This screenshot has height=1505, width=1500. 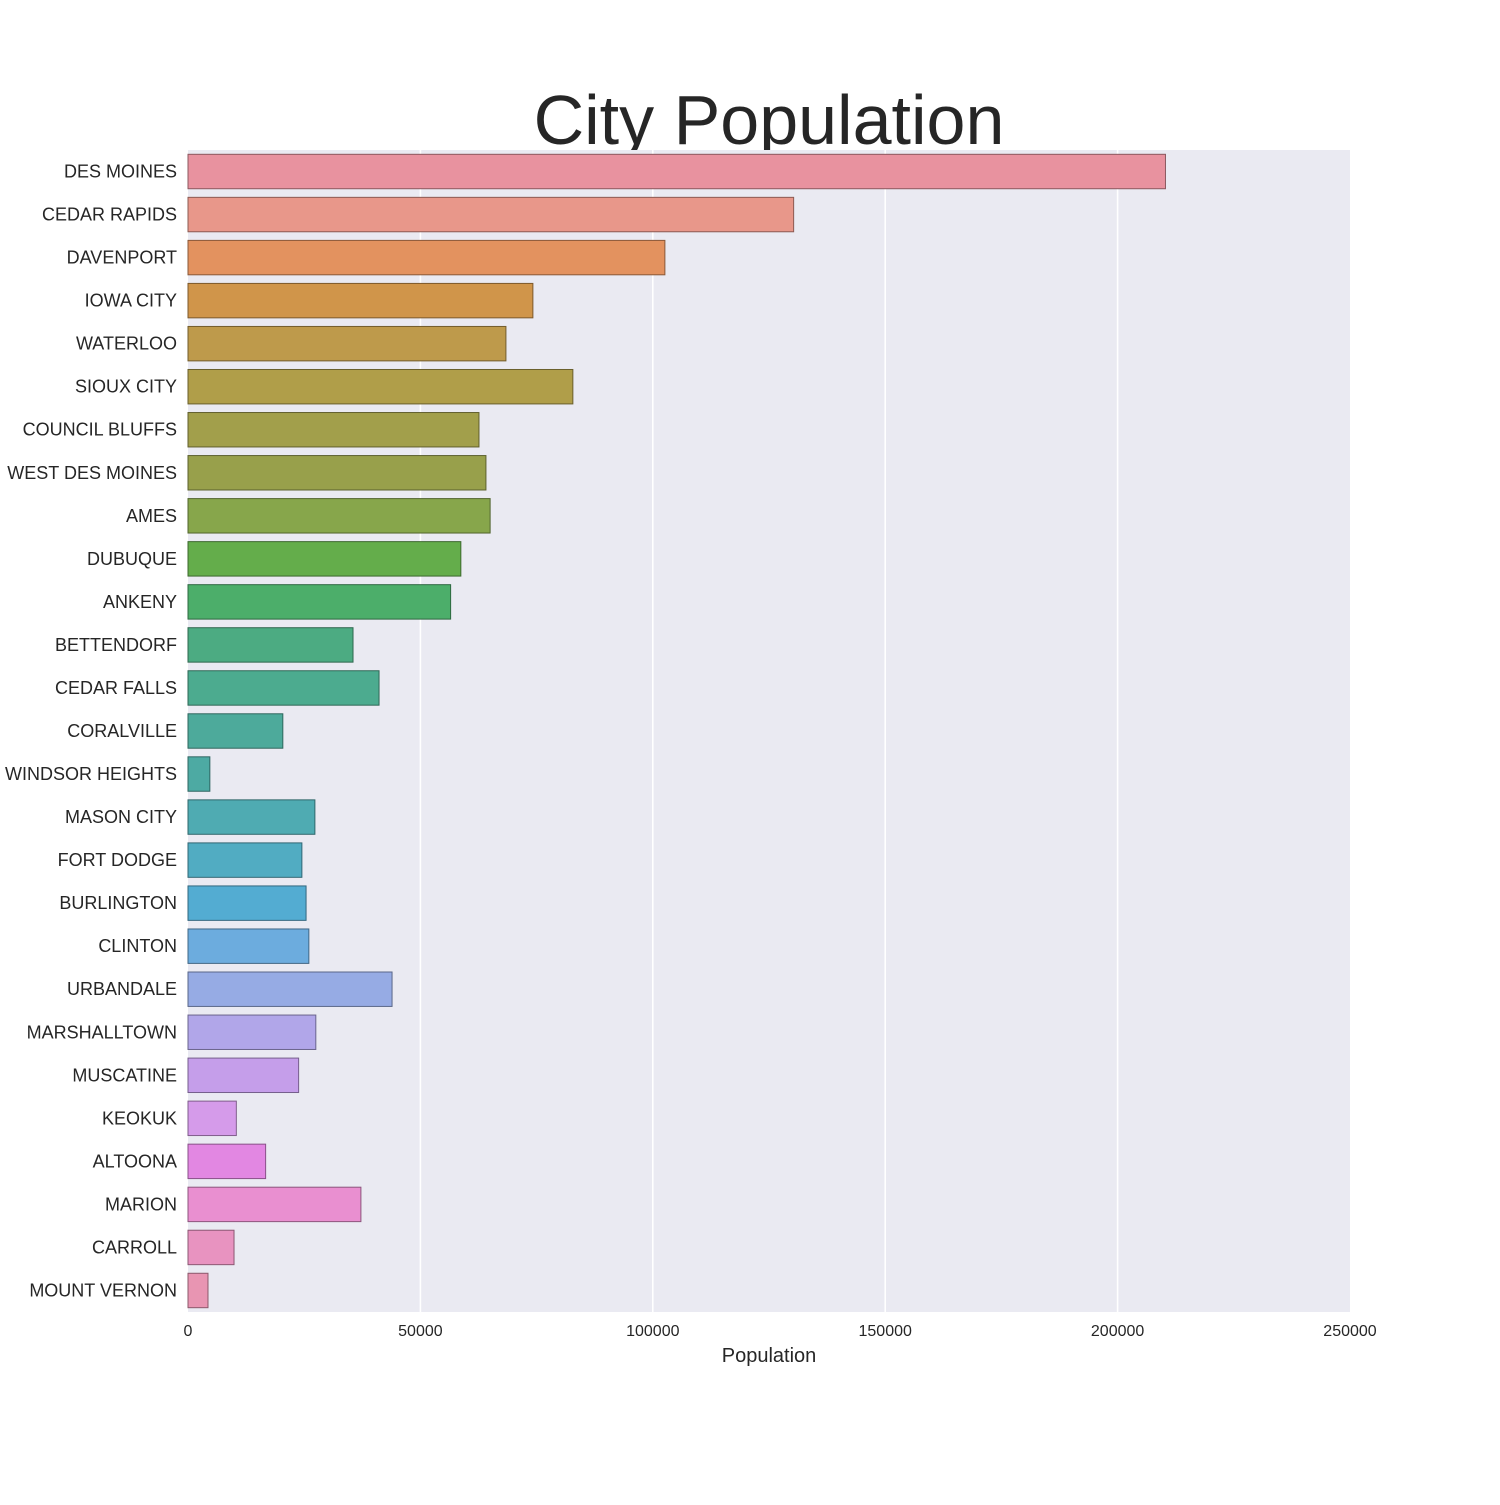 What do you see at coordinates (117, 860) in the screenshot?
I see `y-tick-label: FORT DODGE` at bounding box center [117, 860].